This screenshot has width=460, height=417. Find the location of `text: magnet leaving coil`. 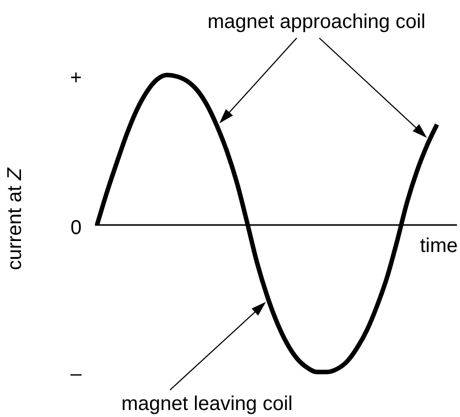

text: magnet leaving coil is located at coordinates (207, 404).